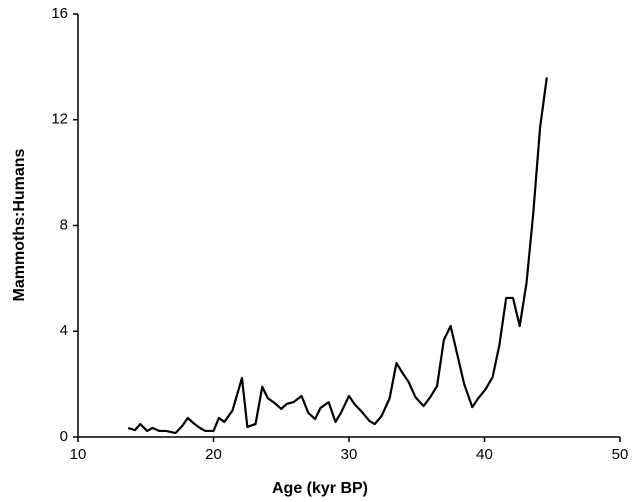 The height and width of the screenshot is (502, 643). I want to click on y-tick-label: 0, so click(64, 436).